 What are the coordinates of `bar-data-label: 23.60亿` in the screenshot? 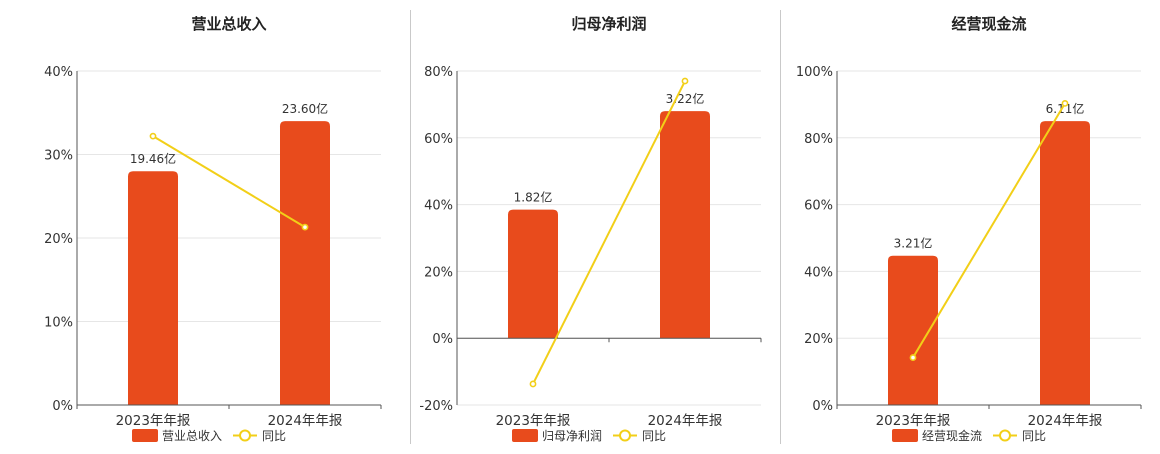 It's located at (305, 108).